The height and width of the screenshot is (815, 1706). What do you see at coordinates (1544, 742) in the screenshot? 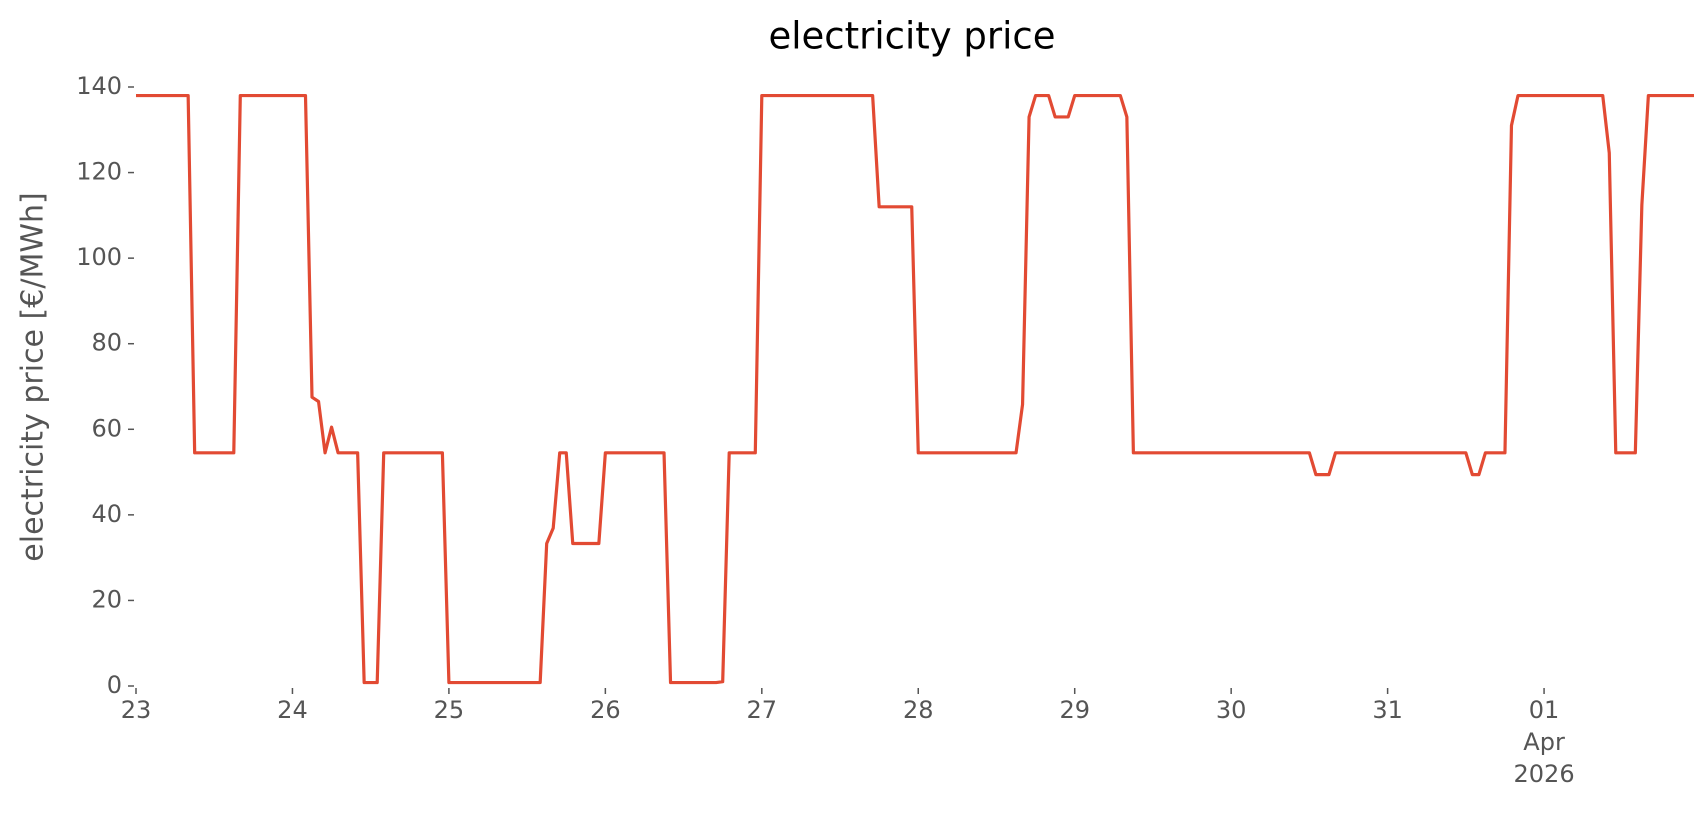
I see `x-tick-label: 01 Apr 2026` at bounding box center [1544, 742].